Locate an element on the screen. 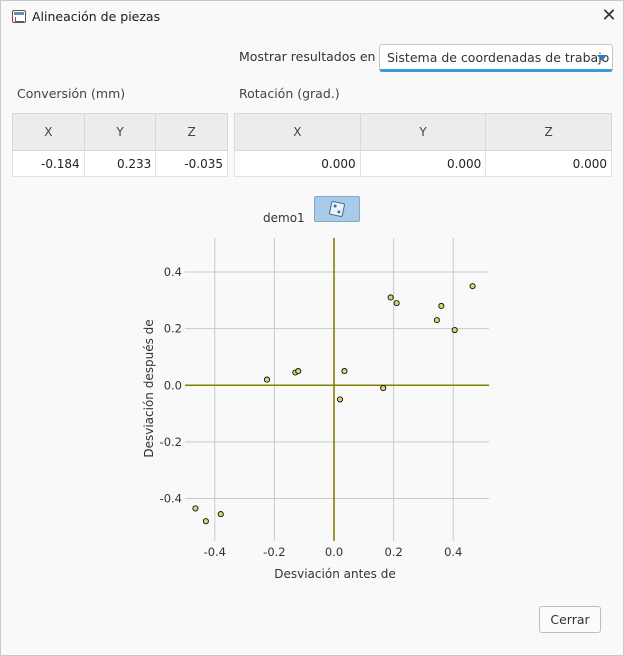 This screenshot has height=656, width=624. column-header-x: X is located at coordinates (48, 132).